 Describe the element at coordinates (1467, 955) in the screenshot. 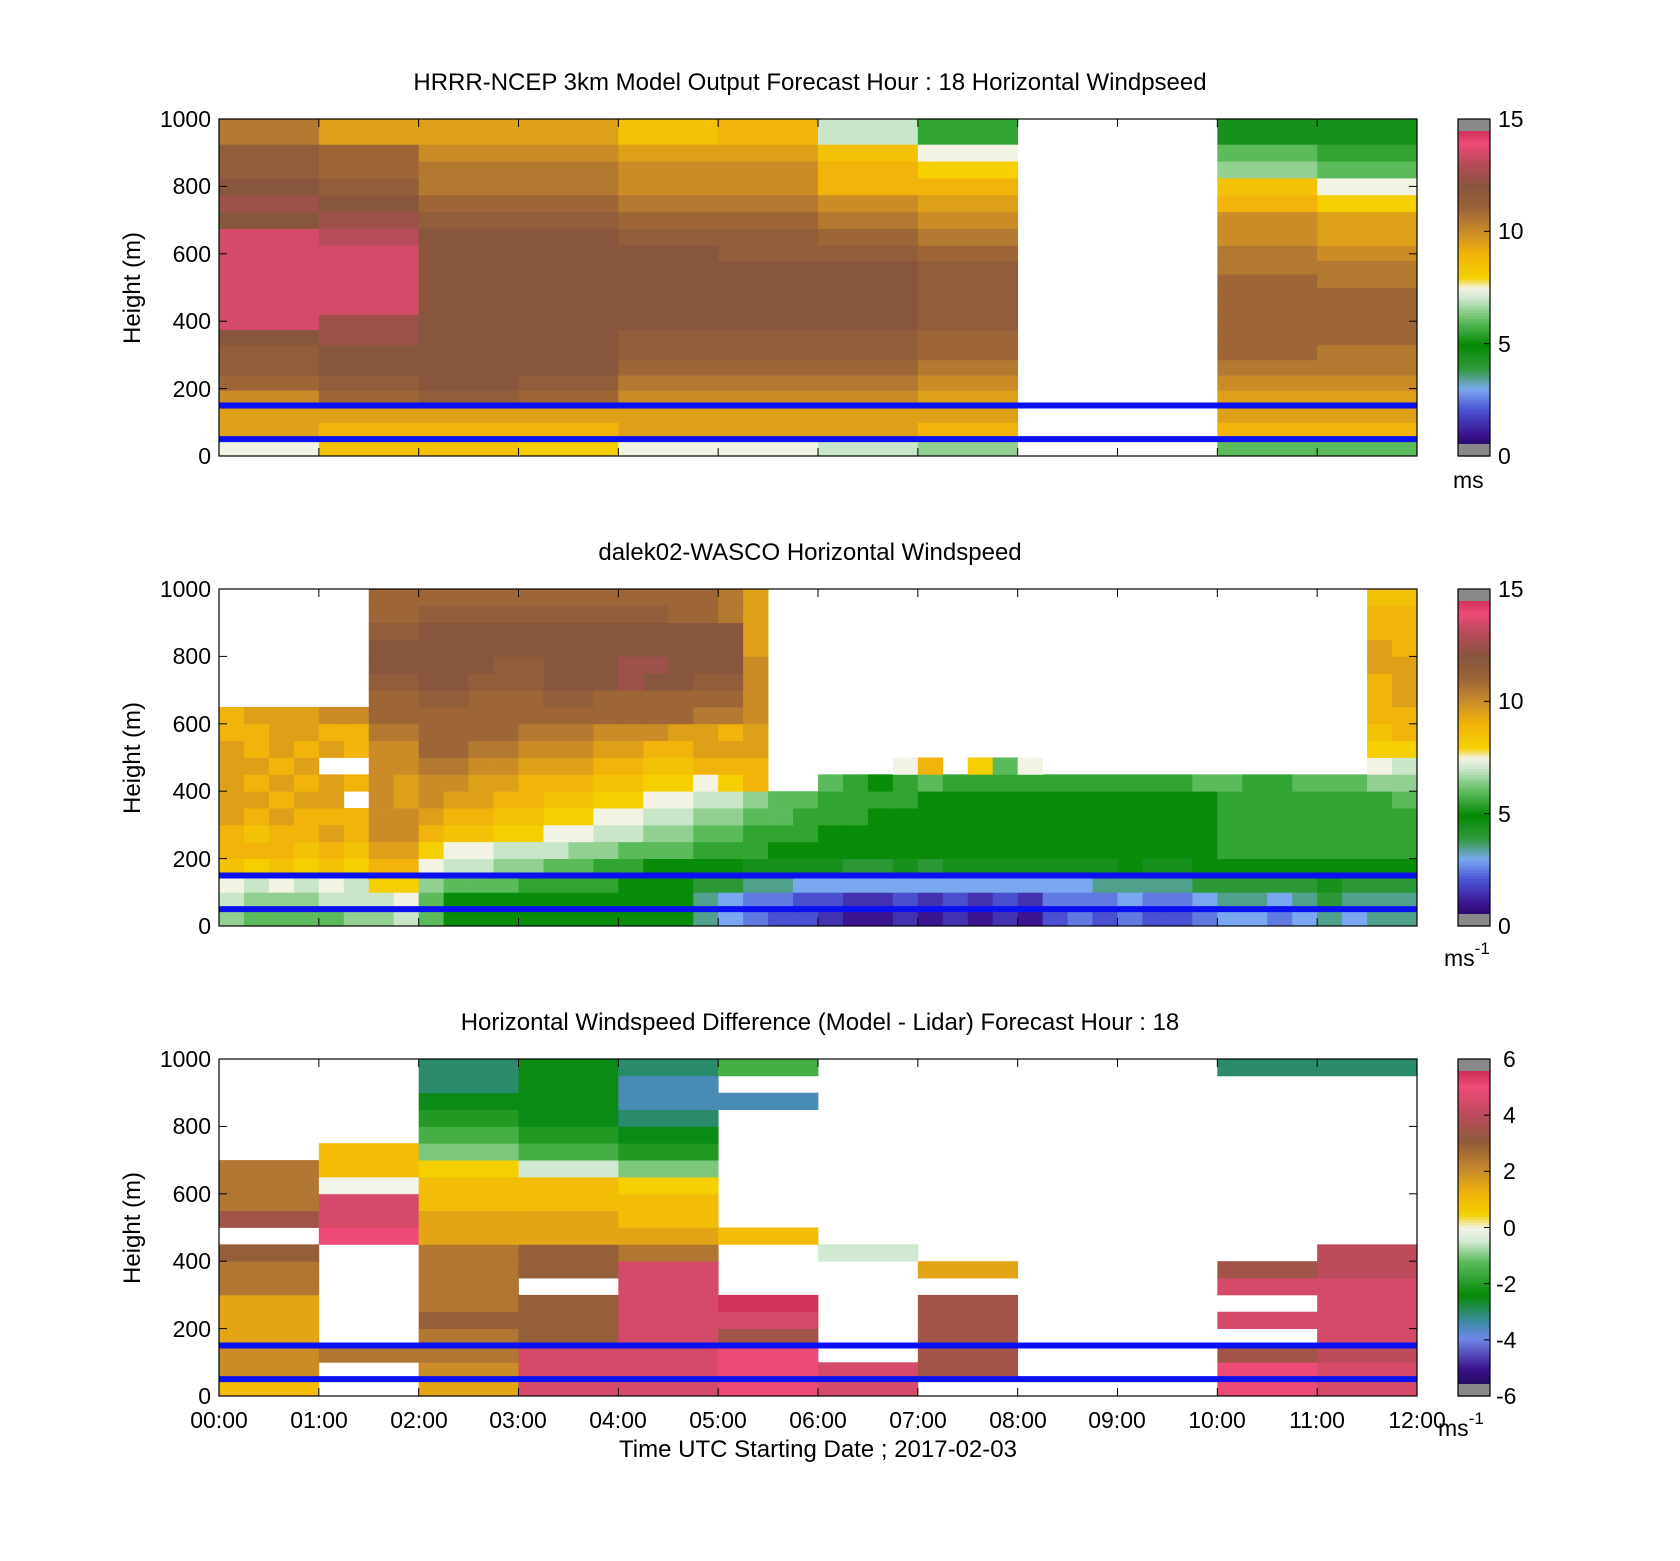

I see `colorbar-unit-label: ms-1` at that location.